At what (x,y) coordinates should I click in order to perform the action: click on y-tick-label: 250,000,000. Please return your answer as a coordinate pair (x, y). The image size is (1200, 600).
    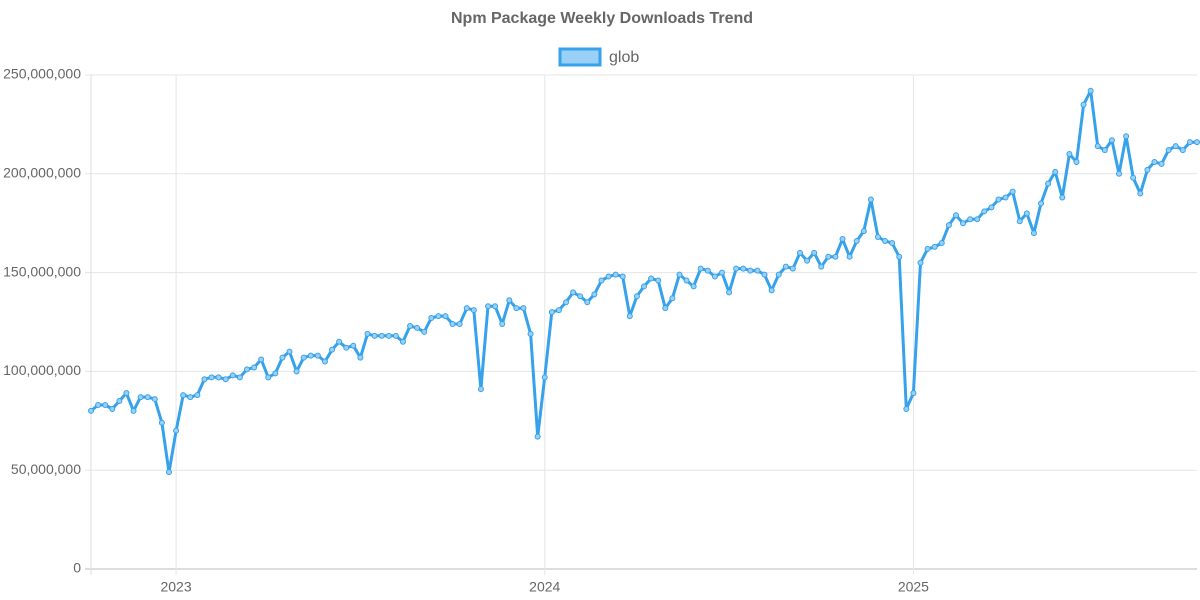
    Looking at the image, I should click on (42, 74).